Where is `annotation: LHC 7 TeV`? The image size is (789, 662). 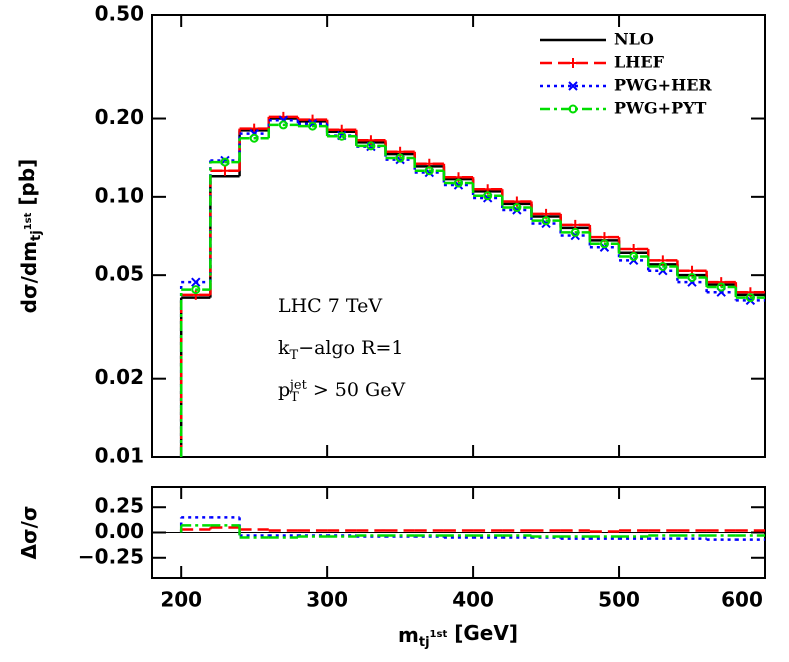
annotation: LHC 7 TeV is located at coordinates (330, 306).